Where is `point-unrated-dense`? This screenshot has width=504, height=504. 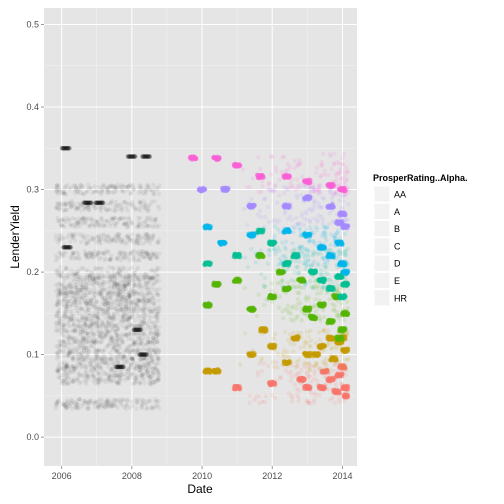 point-unrated-dense is located at coordinates (150, 156).